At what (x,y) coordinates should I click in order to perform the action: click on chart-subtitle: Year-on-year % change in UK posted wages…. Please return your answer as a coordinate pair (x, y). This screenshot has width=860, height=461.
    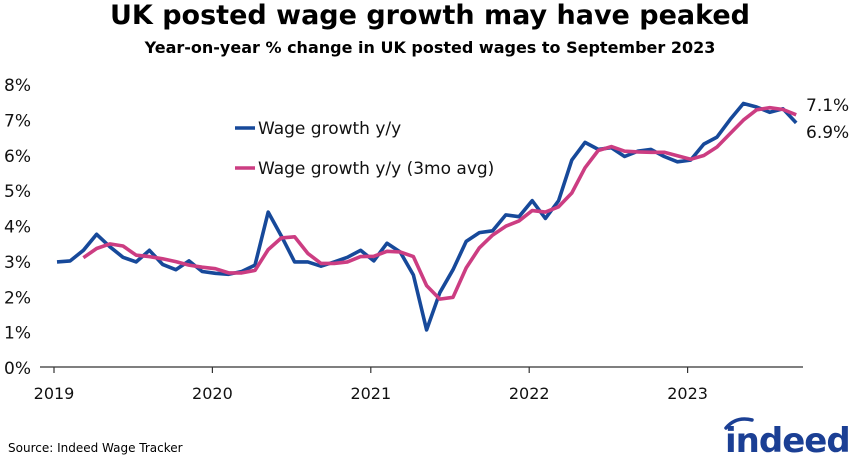
    Looking at the image, I should click on (430, 47).